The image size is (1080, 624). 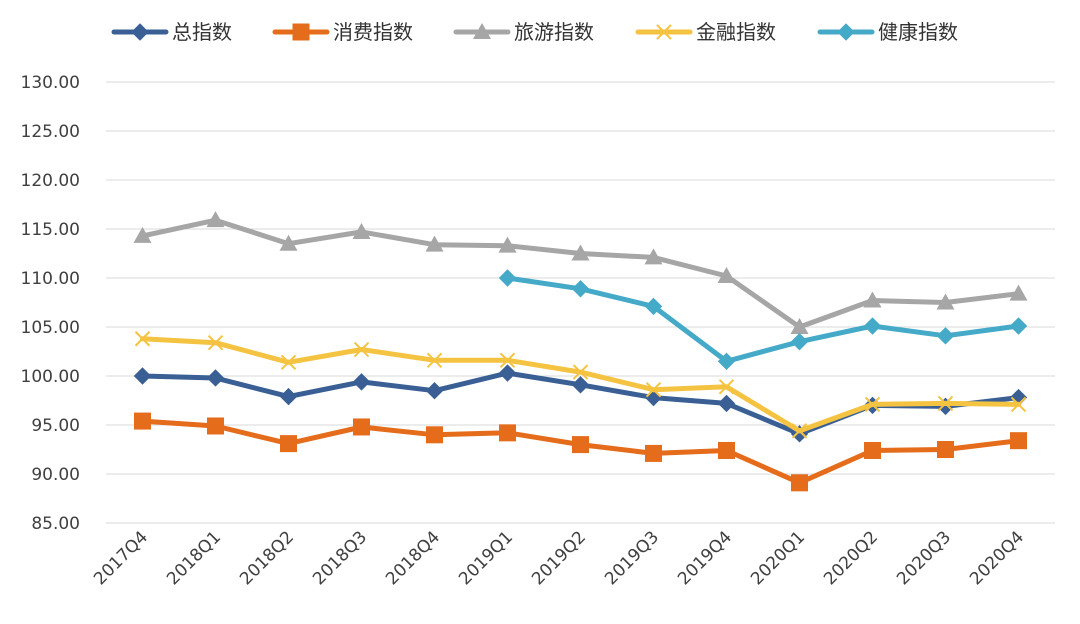 What do you see at coordinates (705, 558) in the screenshot?
I see `x-tick-label: 2019Q4` at bounding box center [705, 558].